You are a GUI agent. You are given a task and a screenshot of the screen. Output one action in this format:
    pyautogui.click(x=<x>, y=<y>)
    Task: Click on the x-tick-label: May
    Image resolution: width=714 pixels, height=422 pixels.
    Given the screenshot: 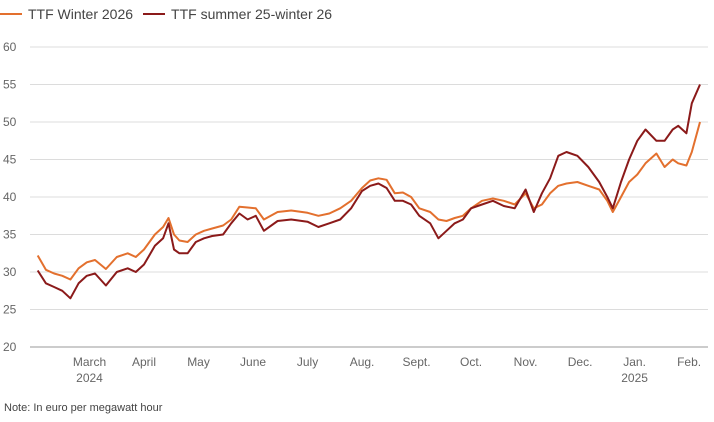 What is the action you would take?
    pyautogui.click(x=198, y=362)
    